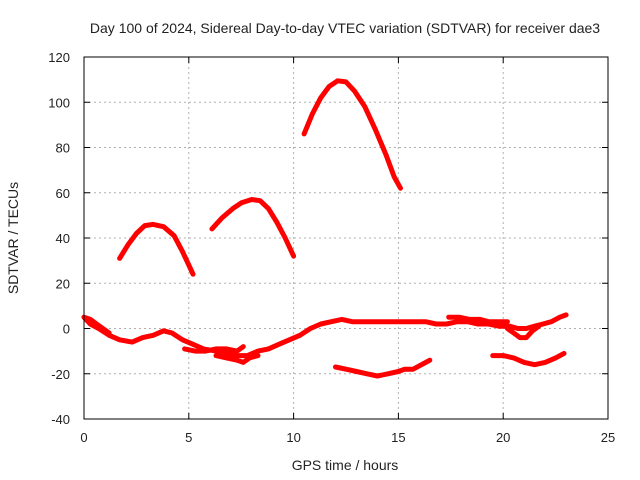 Image resolution: width=640 pixels, height=480 pixels. I want to click on x-tick-label: 0, so click(83, 437).